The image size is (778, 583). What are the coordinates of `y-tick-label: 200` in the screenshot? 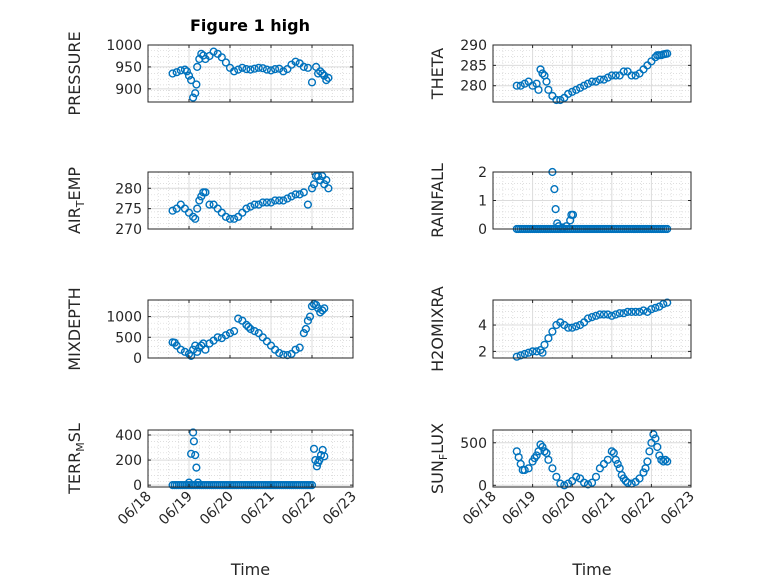 It's located at (128, 461).